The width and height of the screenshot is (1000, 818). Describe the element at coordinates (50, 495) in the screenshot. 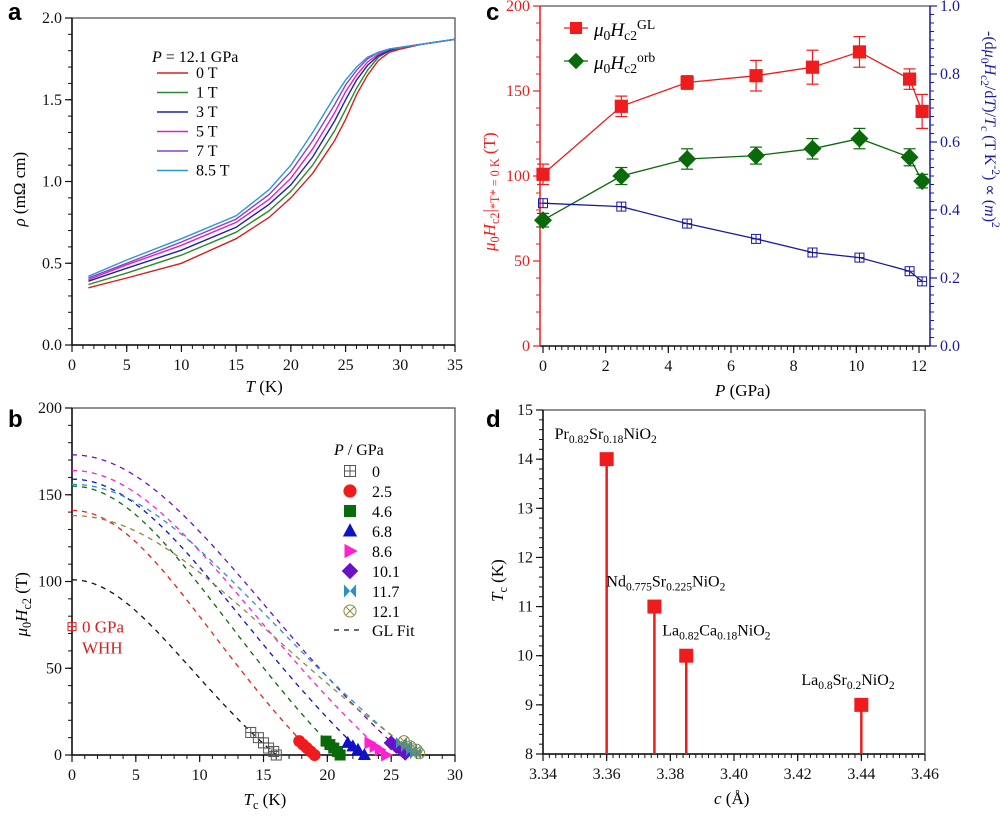

I see `y-tick-label: 150` at that location.